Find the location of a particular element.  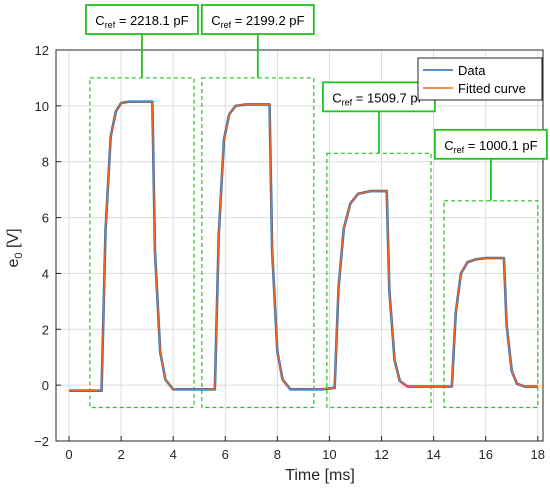

legend-box is located at coordinates (480, 79).